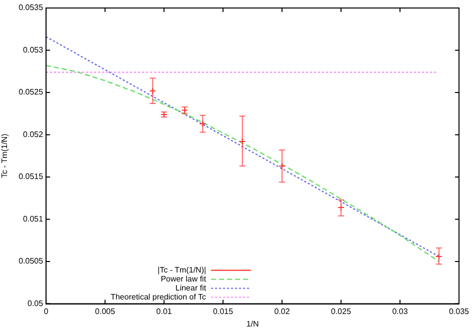 The width and height of the screenshot is (475, 333). What do you see at coordinates (31, 261) in the screenshot?
I see `y-tick-label: 0.0505` at bounding box center [31, 261].